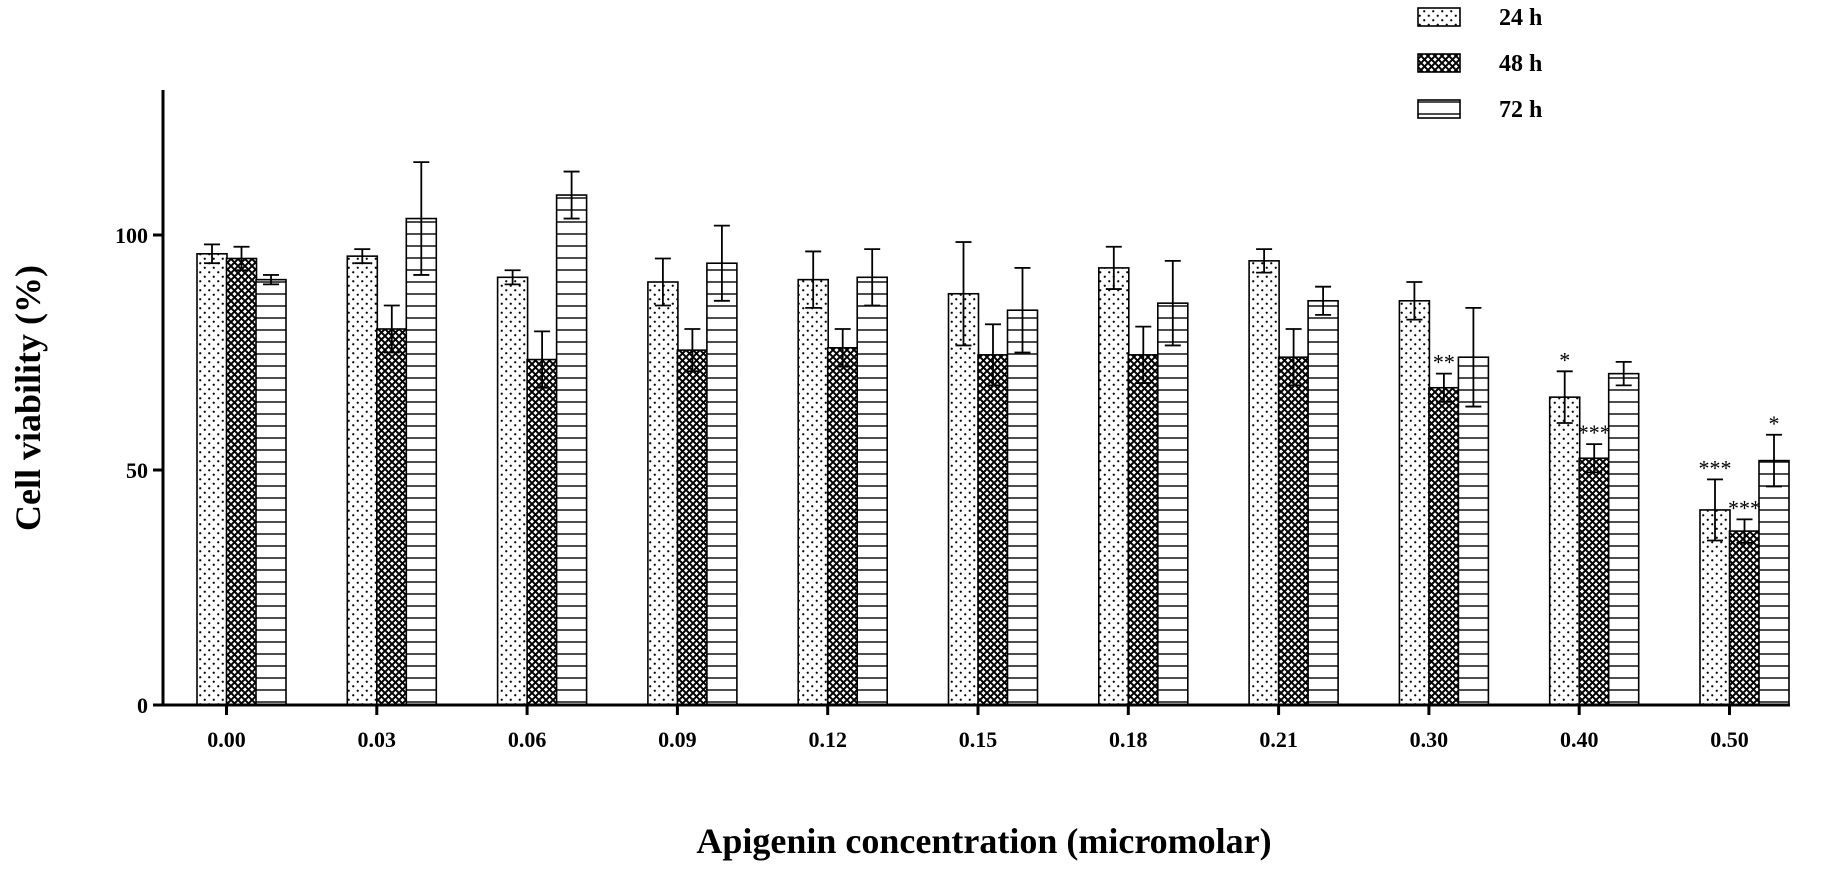  What do you see at coordinates (1579, 739) in the screenshot?
I see `x-tick-label: 0.40` at bounding box center [1579, 739].